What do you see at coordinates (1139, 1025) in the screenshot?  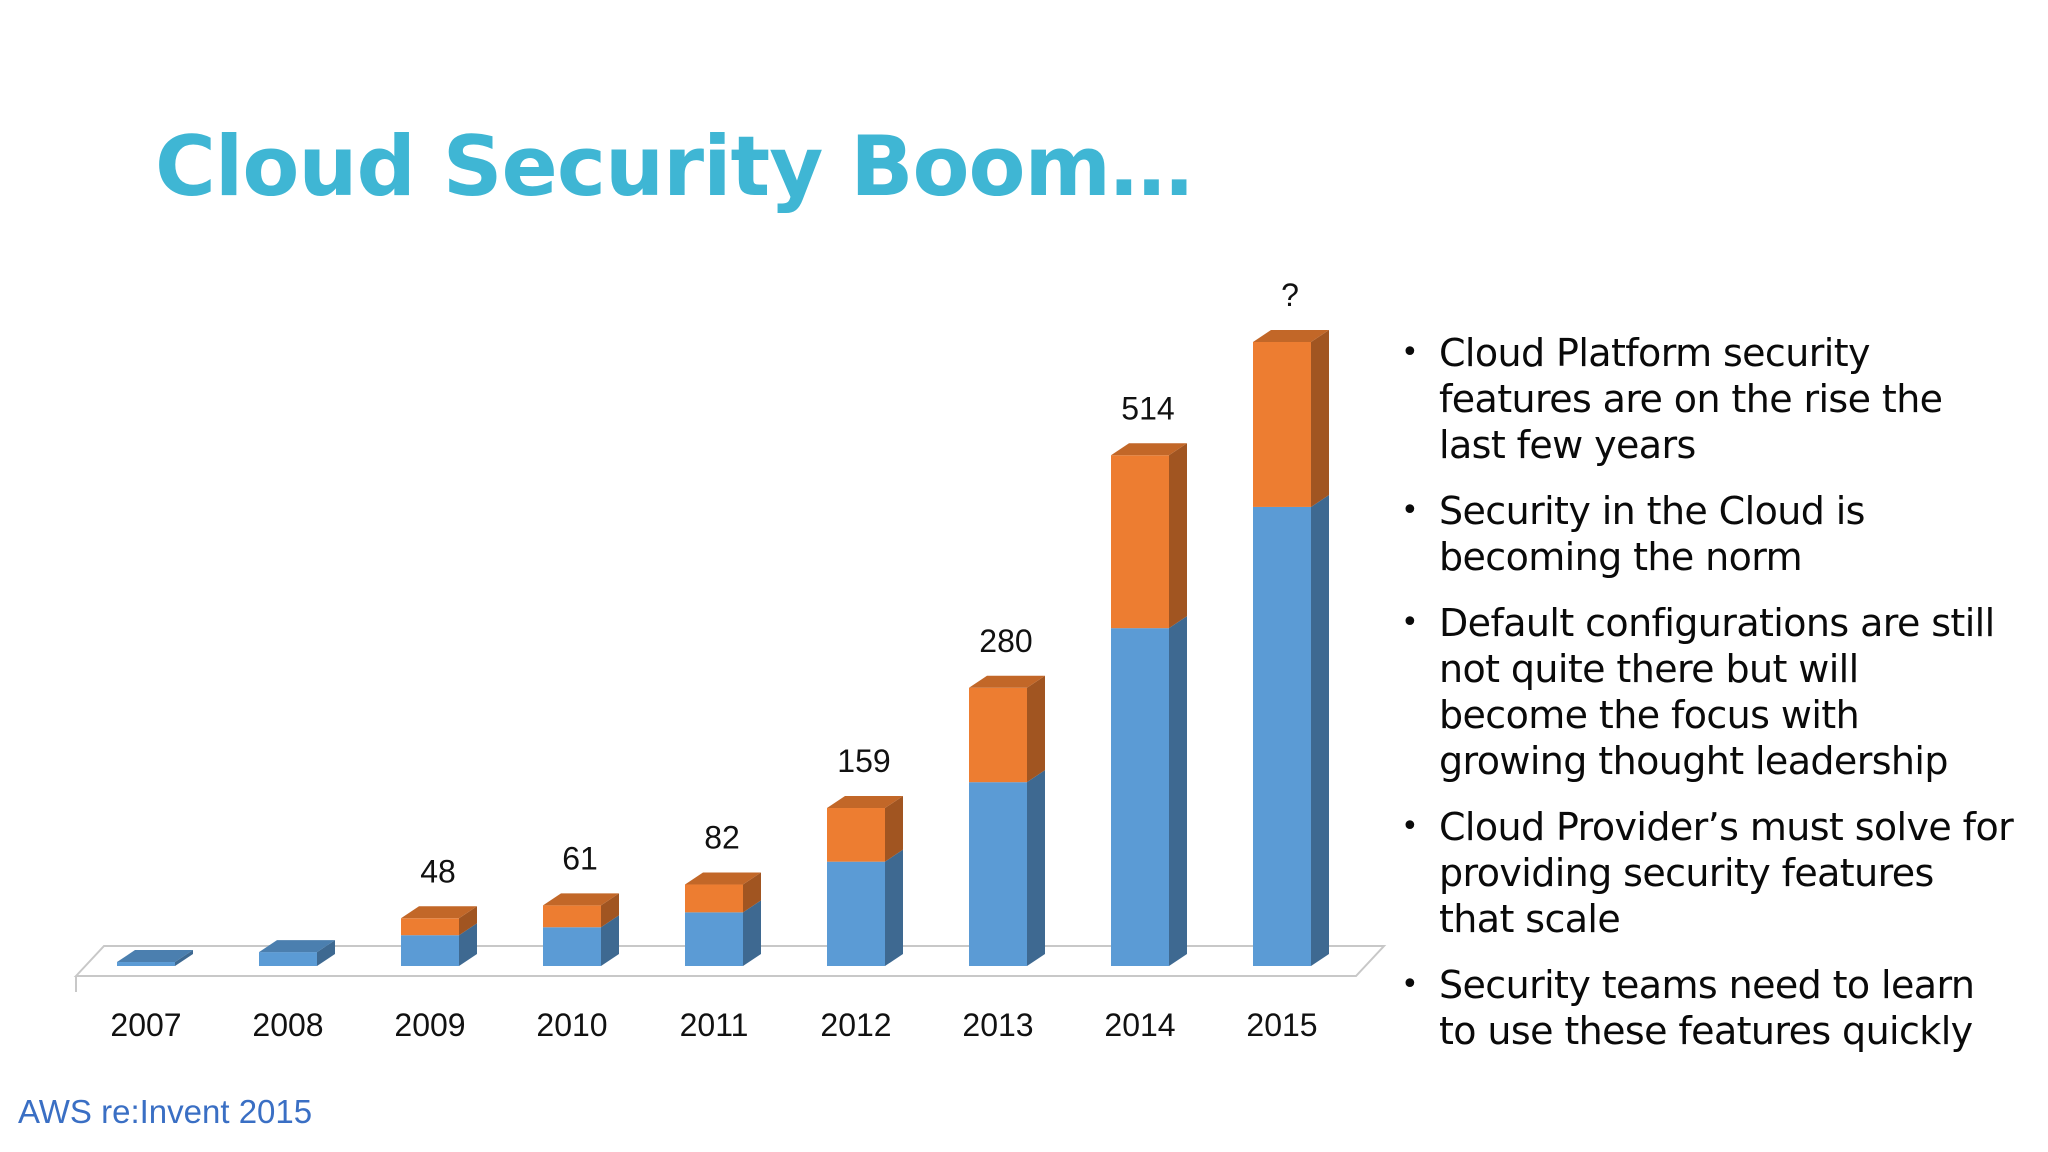 I see `x-tick-label-2014: 2014` at bounding box center [1139, 1025].